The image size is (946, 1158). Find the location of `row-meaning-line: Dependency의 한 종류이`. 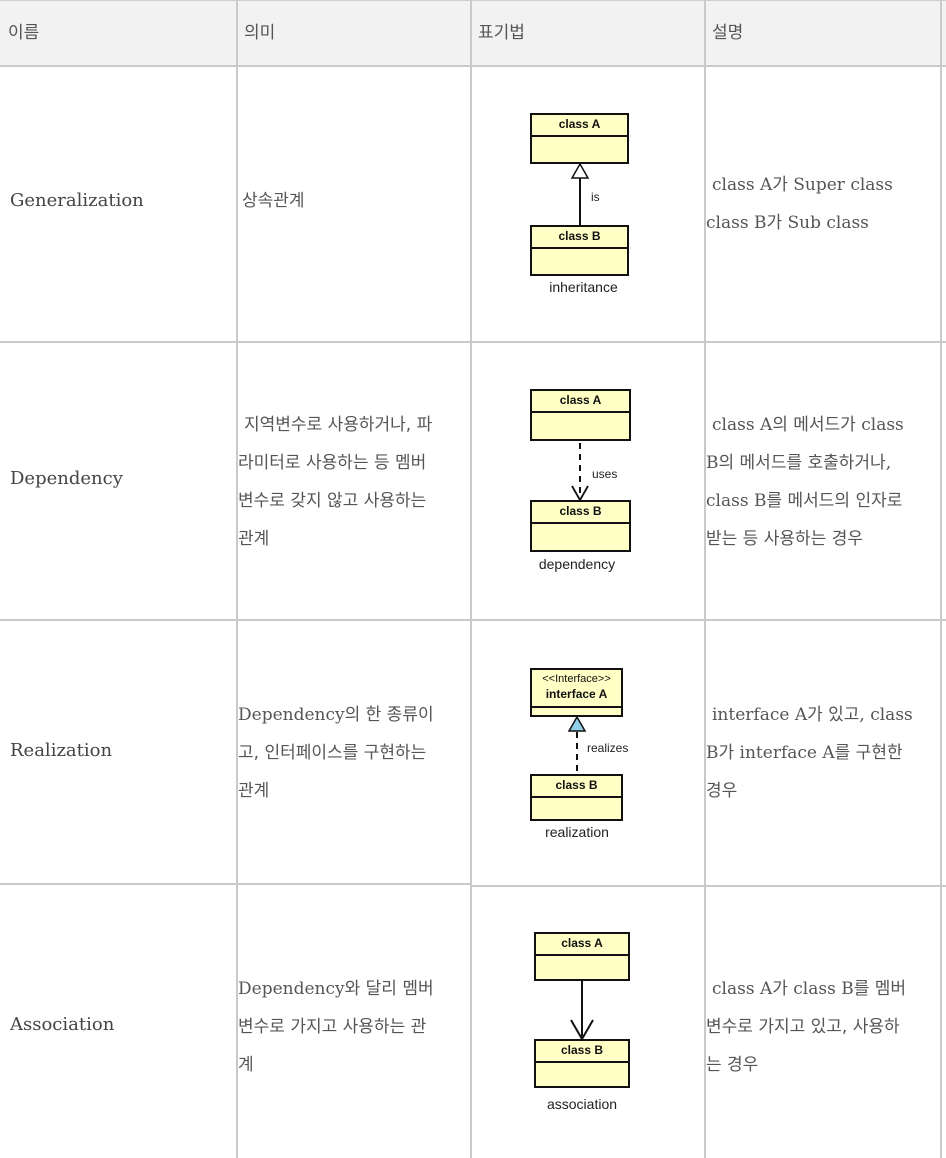

row-meaning-line: Dependency의 한 종류이 is located at coordinates (336, 715).